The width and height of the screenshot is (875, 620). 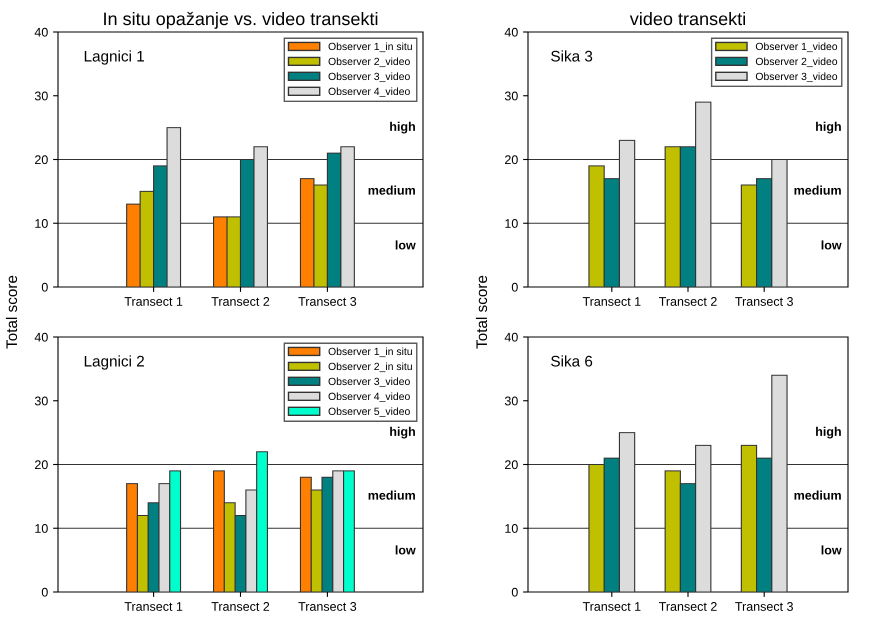 I want to click on legend-label: Observer 5_video, so click(x=369, y=412).